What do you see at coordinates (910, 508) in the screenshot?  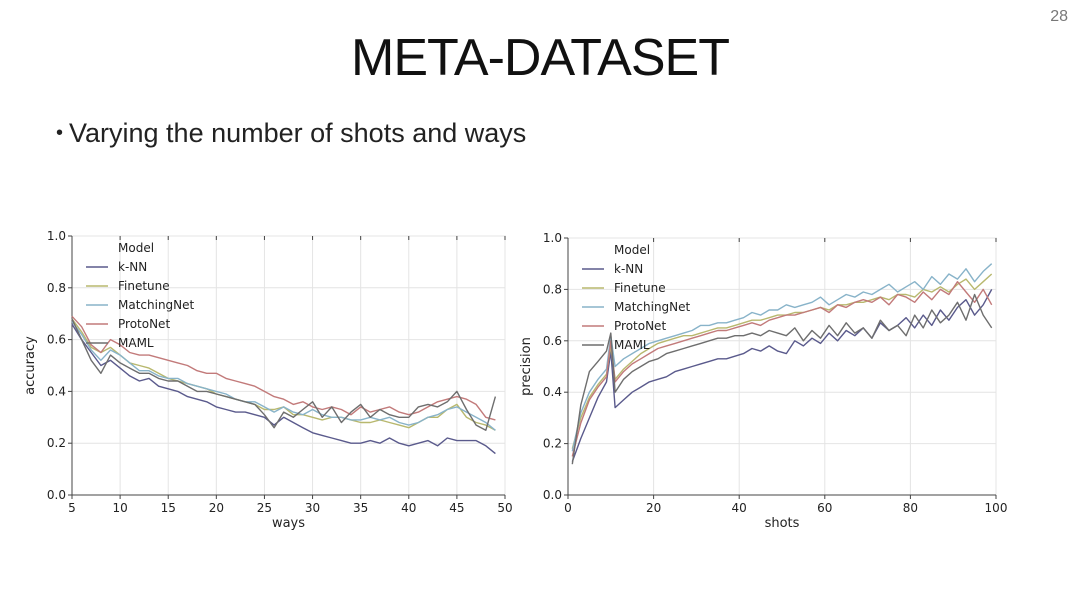 I see `x-tick-label: 80` at bounding box center [910, 508].